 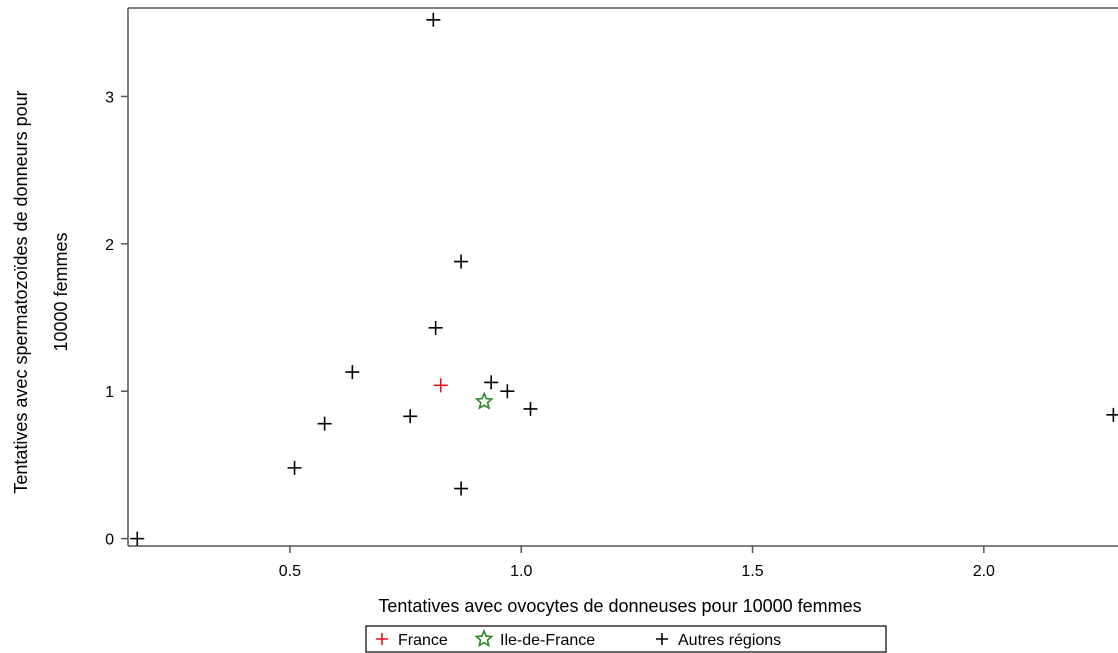 I want to click on legend-label: Autres régions, so click(x=729, y=640).